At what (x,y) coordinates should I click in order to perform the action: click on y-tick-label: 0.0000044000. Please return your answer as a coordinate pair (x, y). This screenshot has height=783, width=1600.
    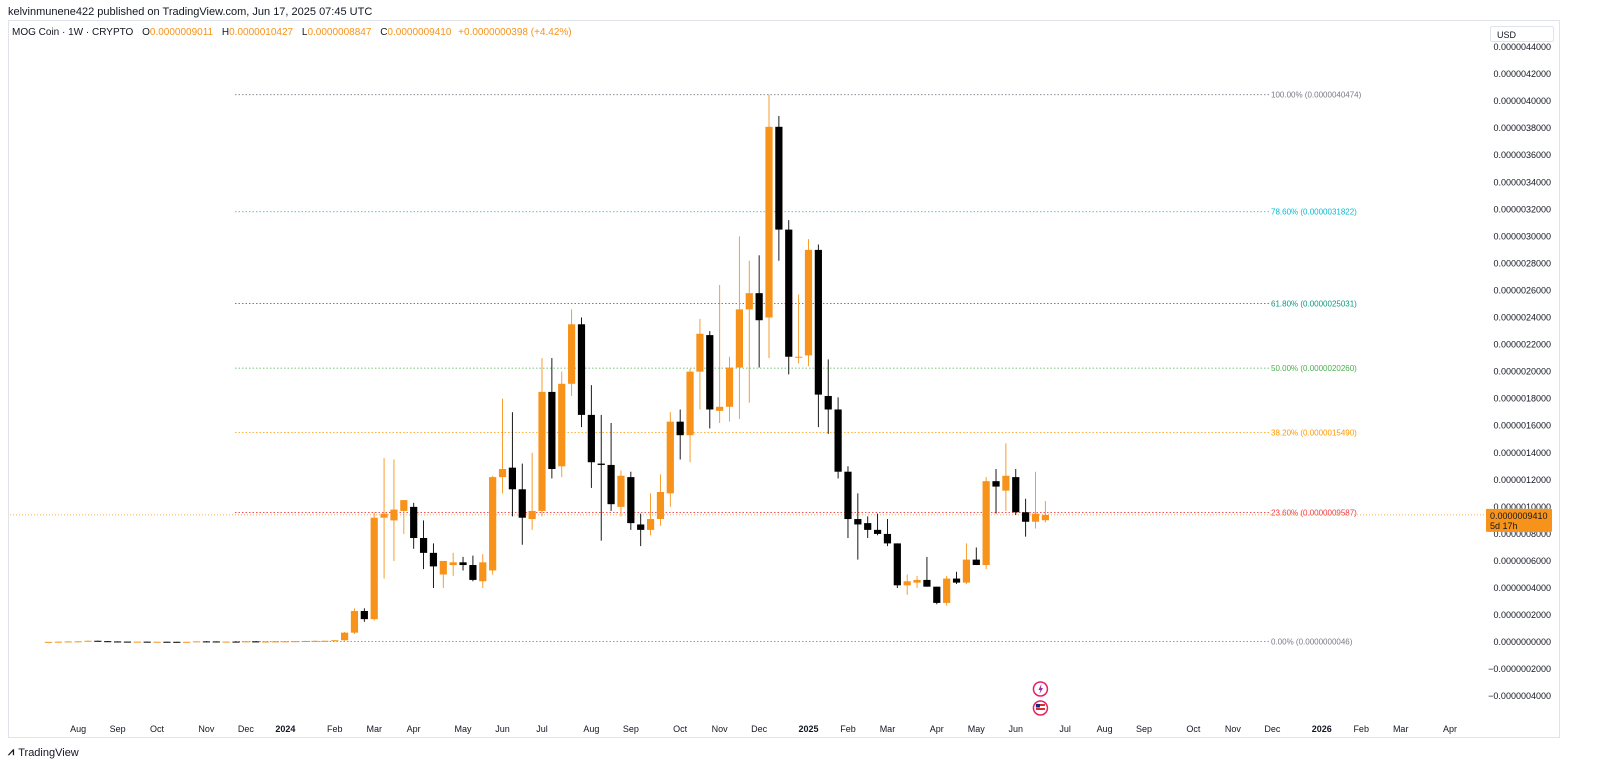
    Looking at the image, I should click on (1522, 47).